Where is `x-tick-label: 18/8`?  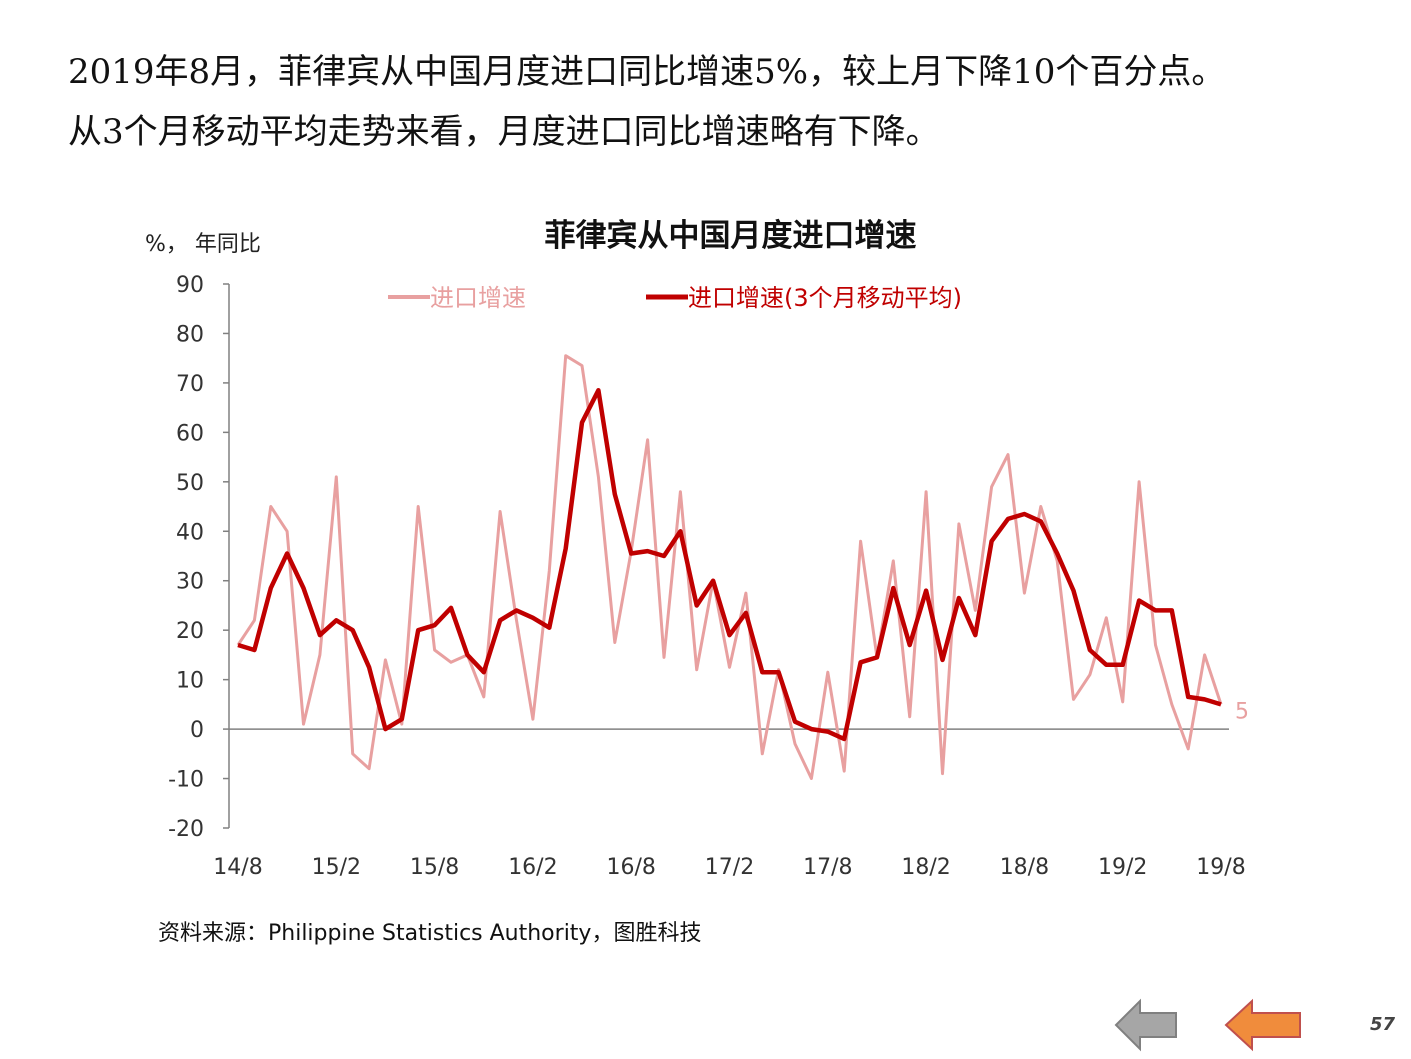
x-tick-label: 18/8 is located at coordinates (1024, 867).